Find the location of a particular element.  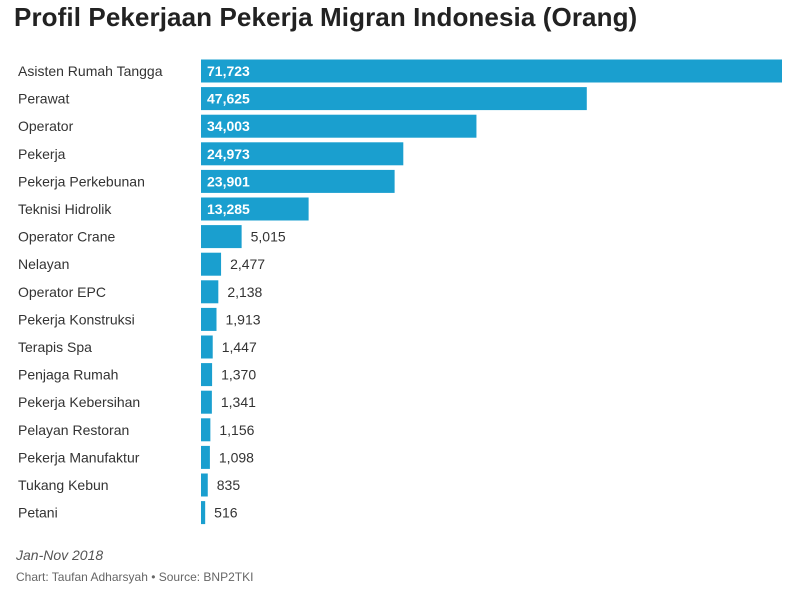

category-label: Operator Crane is located at coordinates (66, 237).